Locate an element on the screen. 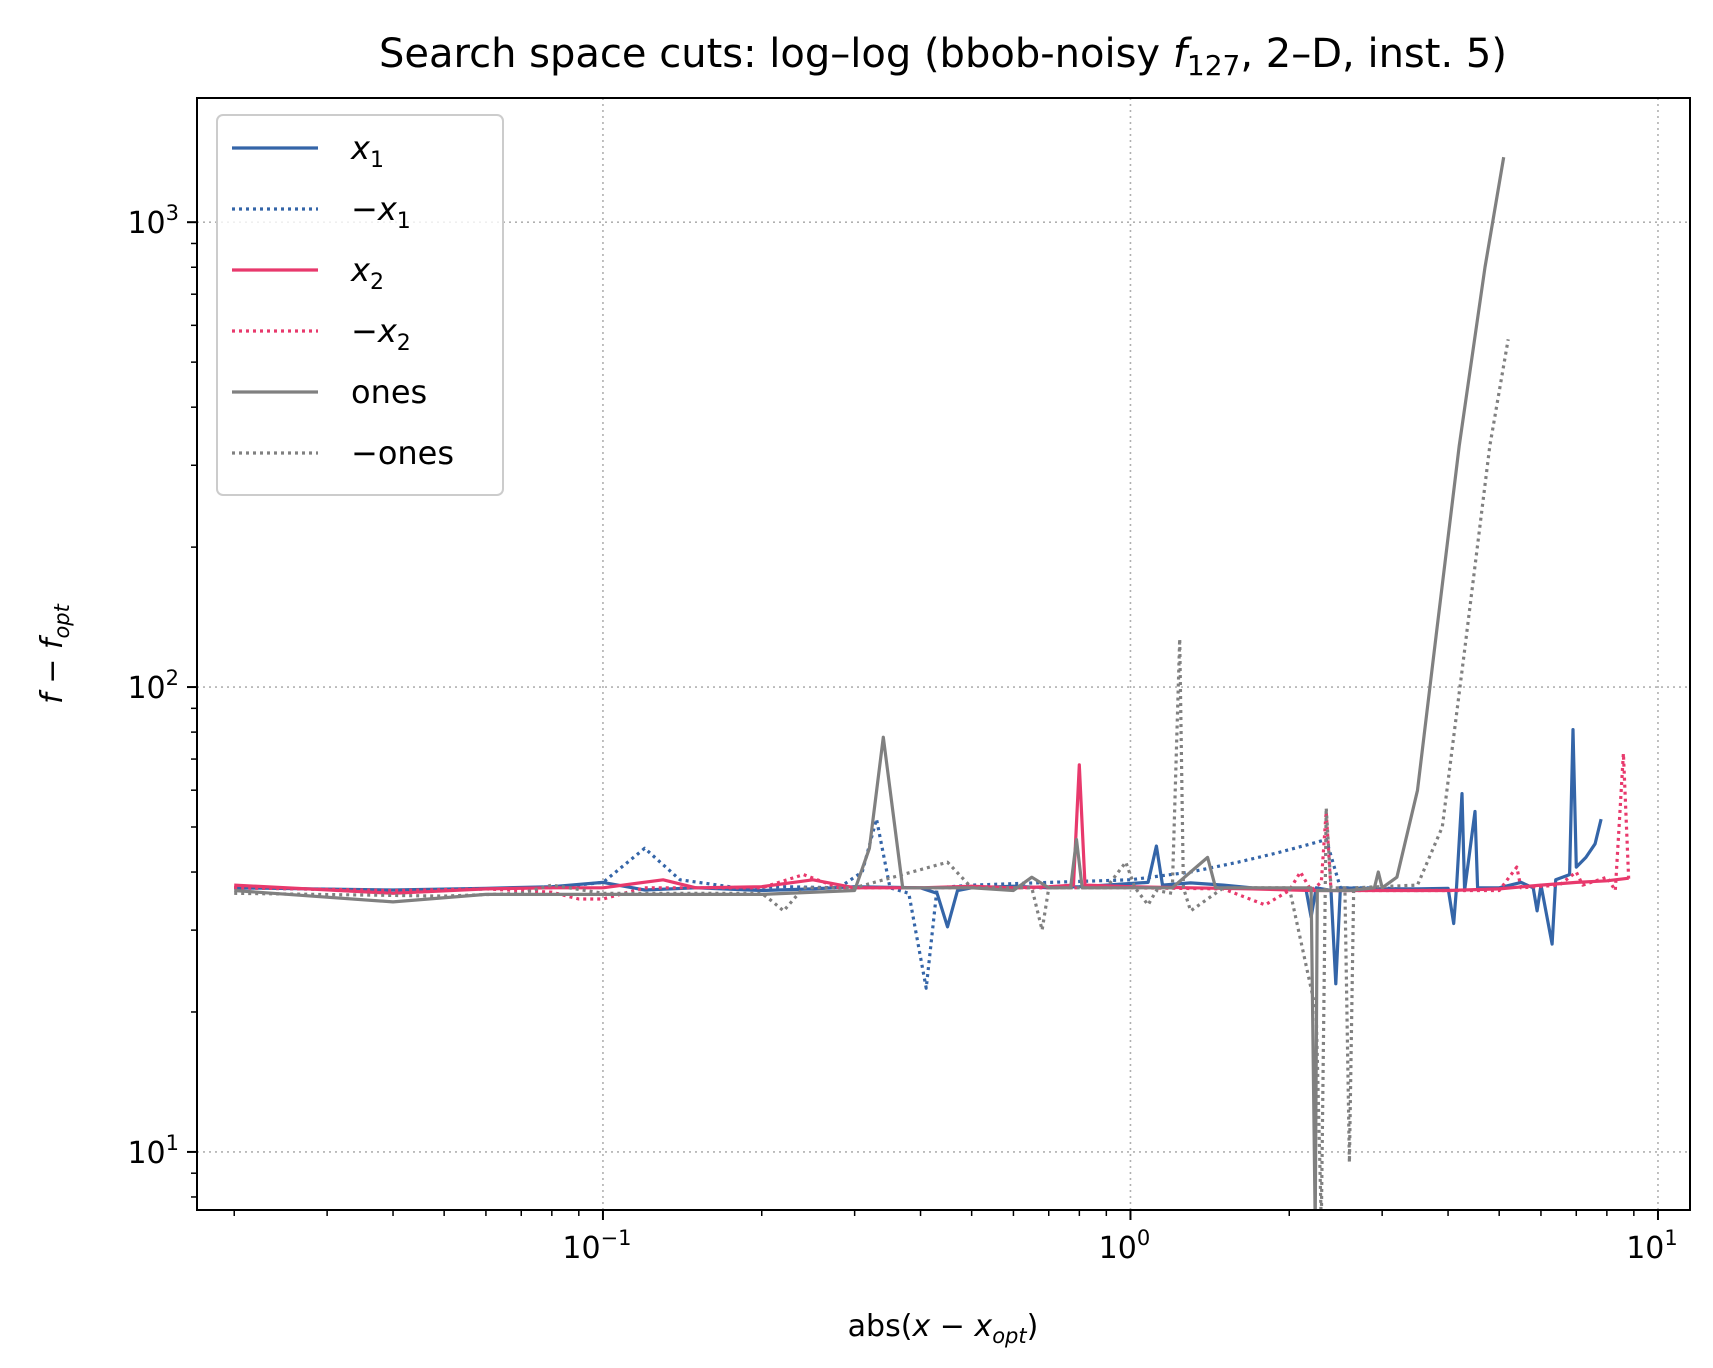 The image size is (1713, 1368). x-axis-label: abs(x − xopt) is located at coordinates (943, 1328).